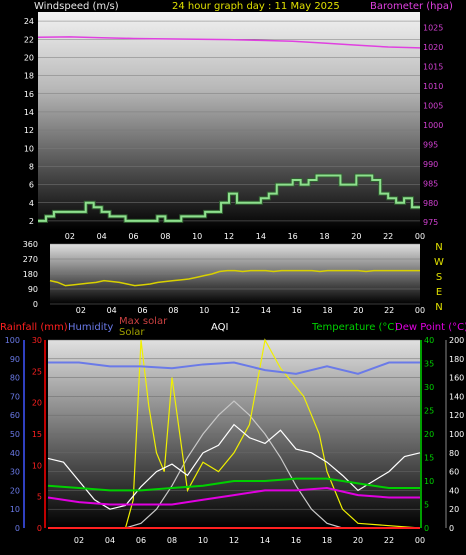 The height and width of the screenshot is (555, 466). Describe the element at coordinates (429, 481) in the screenshot. I see `temp-tick-label: 10` at that location.